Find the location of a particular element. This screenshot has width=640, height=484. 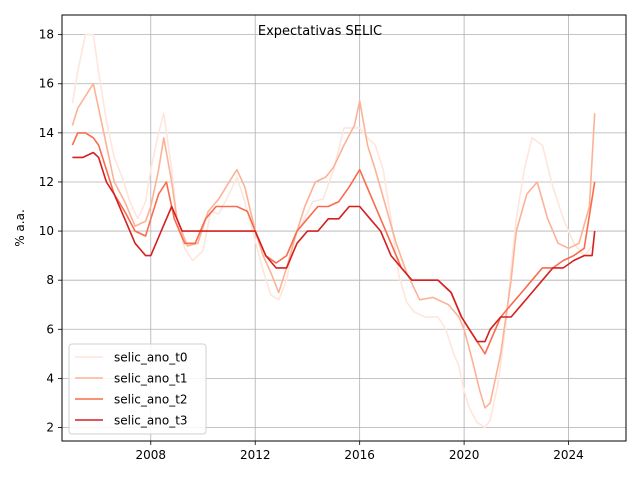

legend-label: selic_ano_t3 is located at coordinates (151, 421).